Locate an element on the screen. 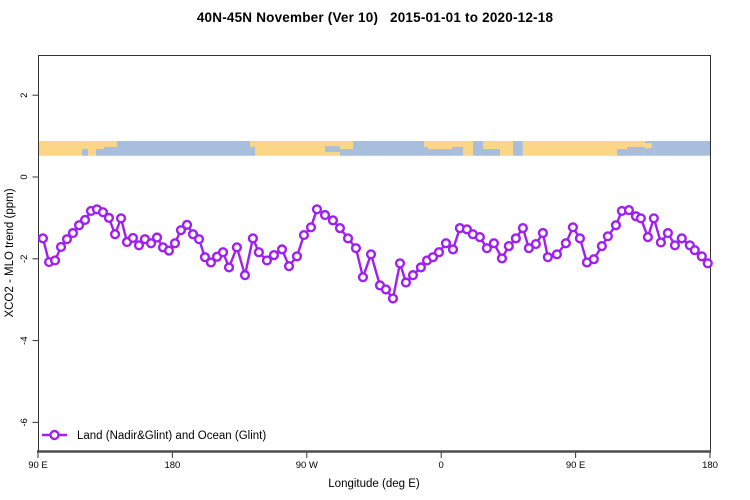 Image resolution: width=750 pixels, height=500 pixels. band-ocean-segment is located at coordinates (478, 148).